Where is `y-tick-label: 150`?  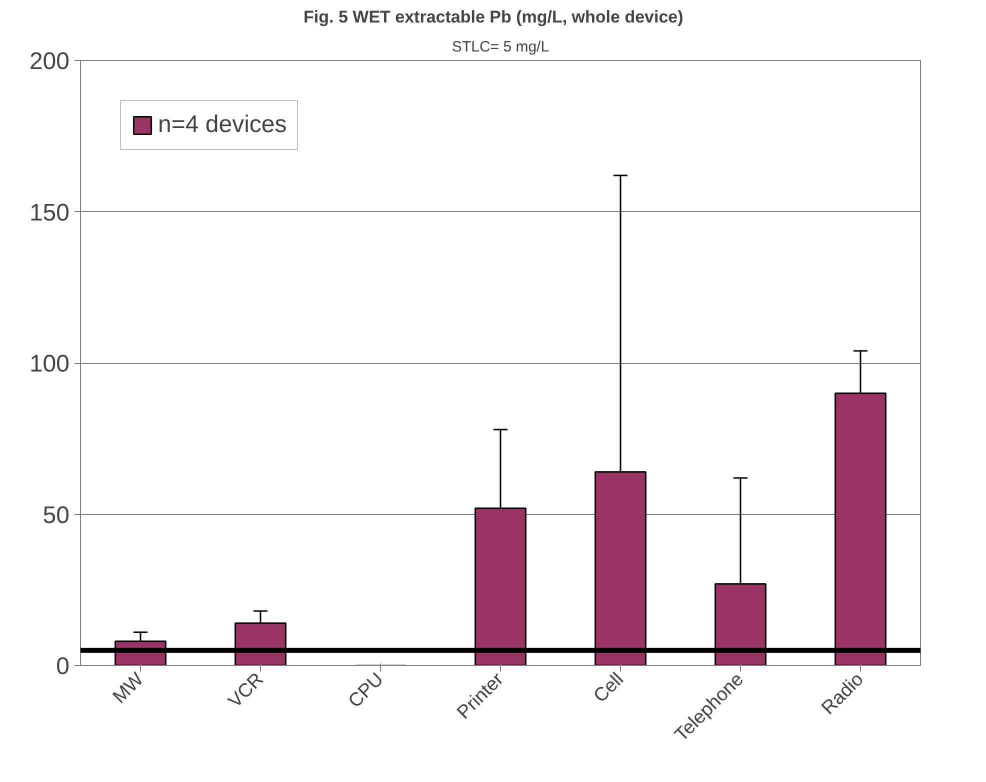 y-tick-label: 150 is located at coordinates (49, 212).